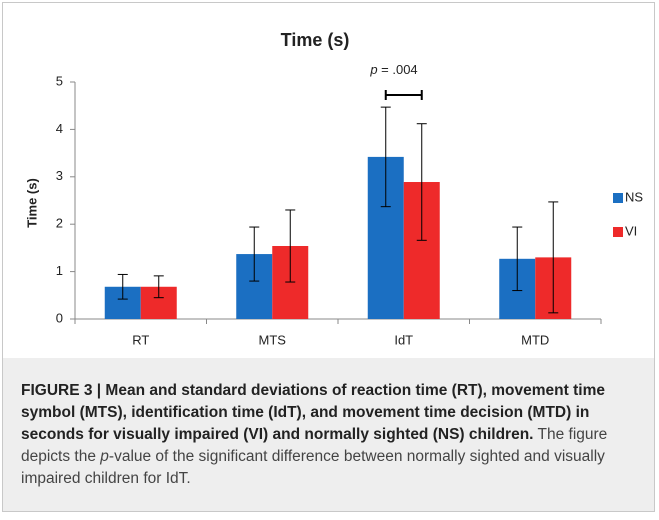 This screenshot has height=520, width=659. What do you see at coordinates (59, 223) in the screenshot?
I see `y-tick-label: 2` at bounding box center [59, 223].